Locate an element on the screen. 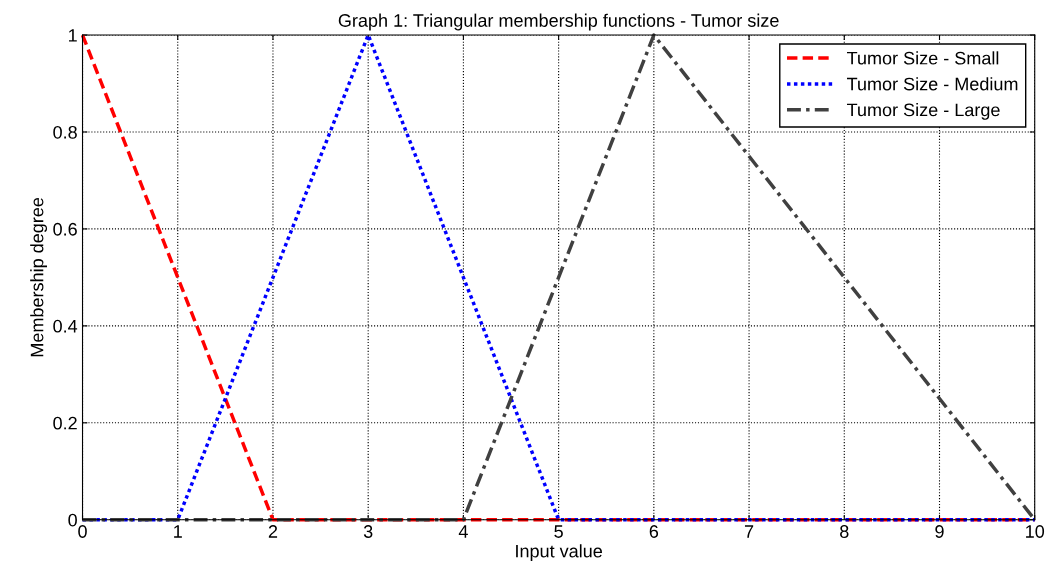  chart-title: Graph 1: Triangular membership functions - Tumor size is located at coordinates (558, 22).